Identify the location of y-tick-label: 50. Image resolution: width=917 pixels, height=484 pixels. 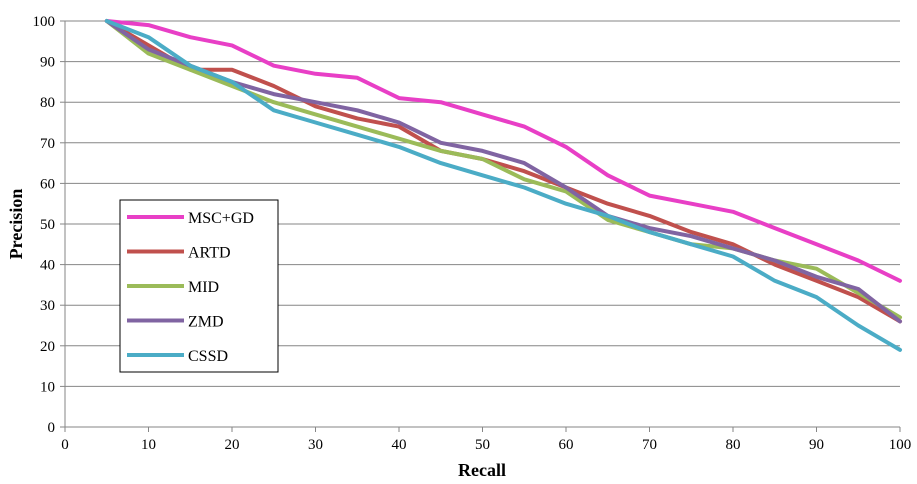
(47, 225).